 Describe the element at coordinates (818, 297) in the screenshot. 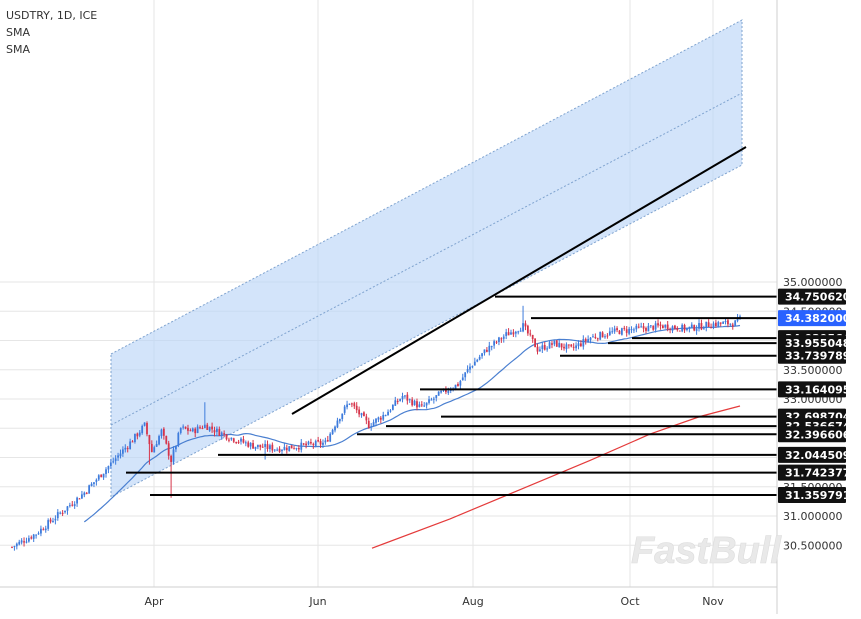

I see `level-price-label: 34.750620` at that location.